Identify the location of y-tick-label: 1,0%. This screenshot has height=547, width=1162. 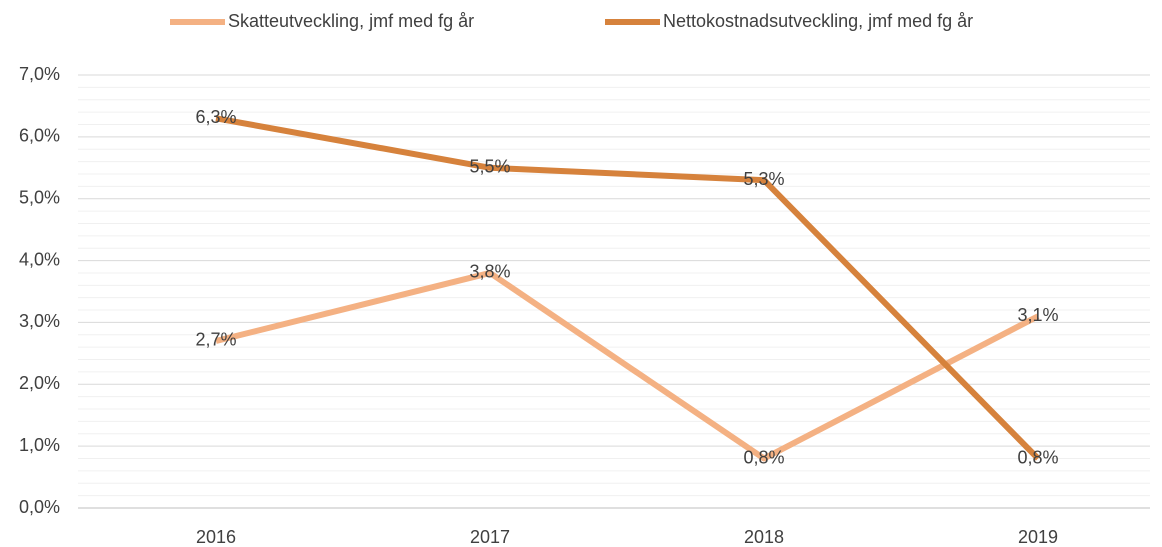
(39, 445).